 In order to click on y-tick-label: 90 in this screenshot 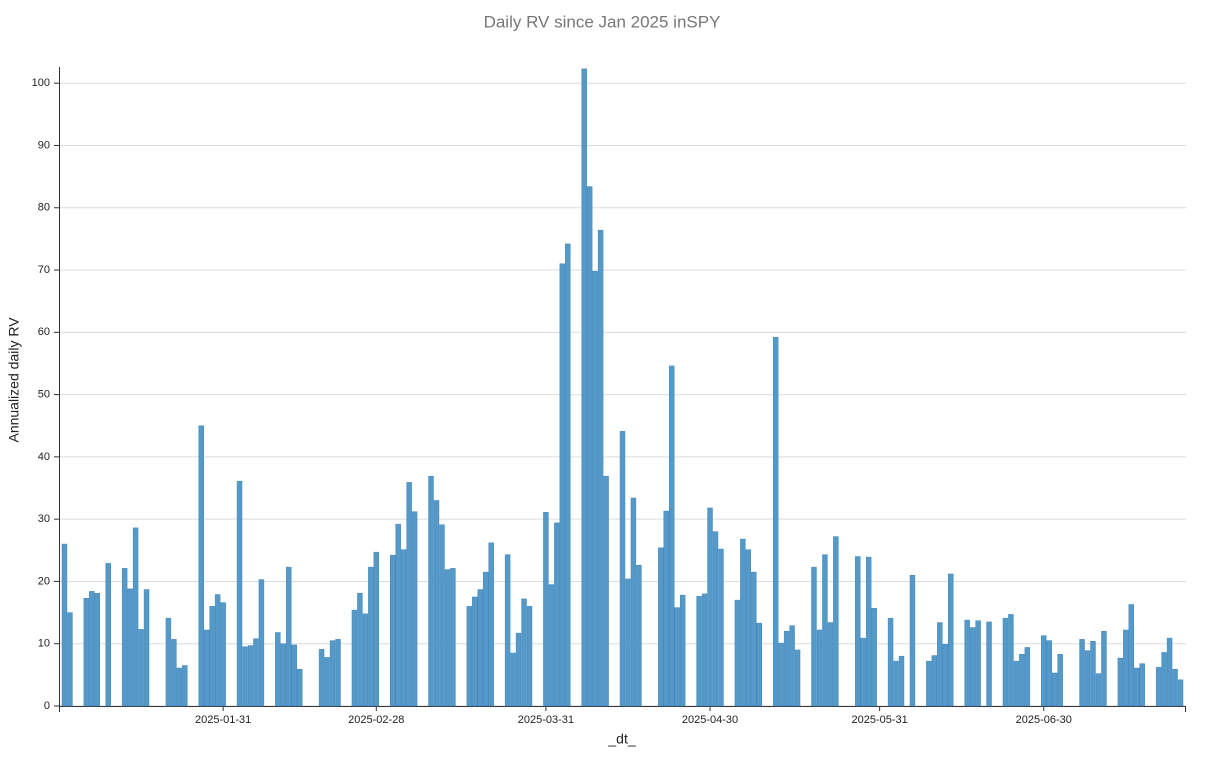, I will do `click(44, 145)`.